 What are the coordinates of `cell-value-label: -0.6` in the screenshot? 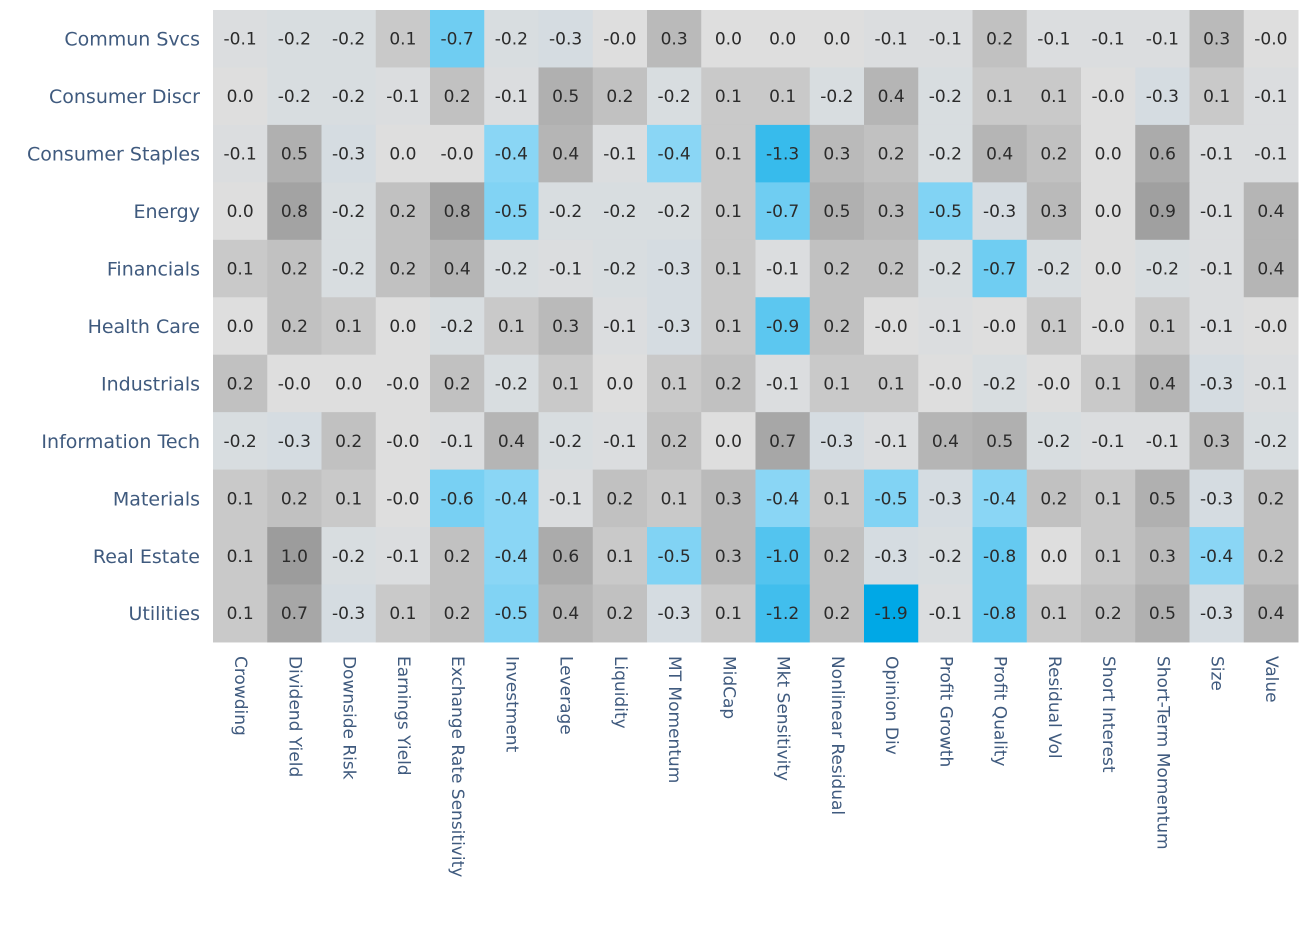 It's located at (457, 499).